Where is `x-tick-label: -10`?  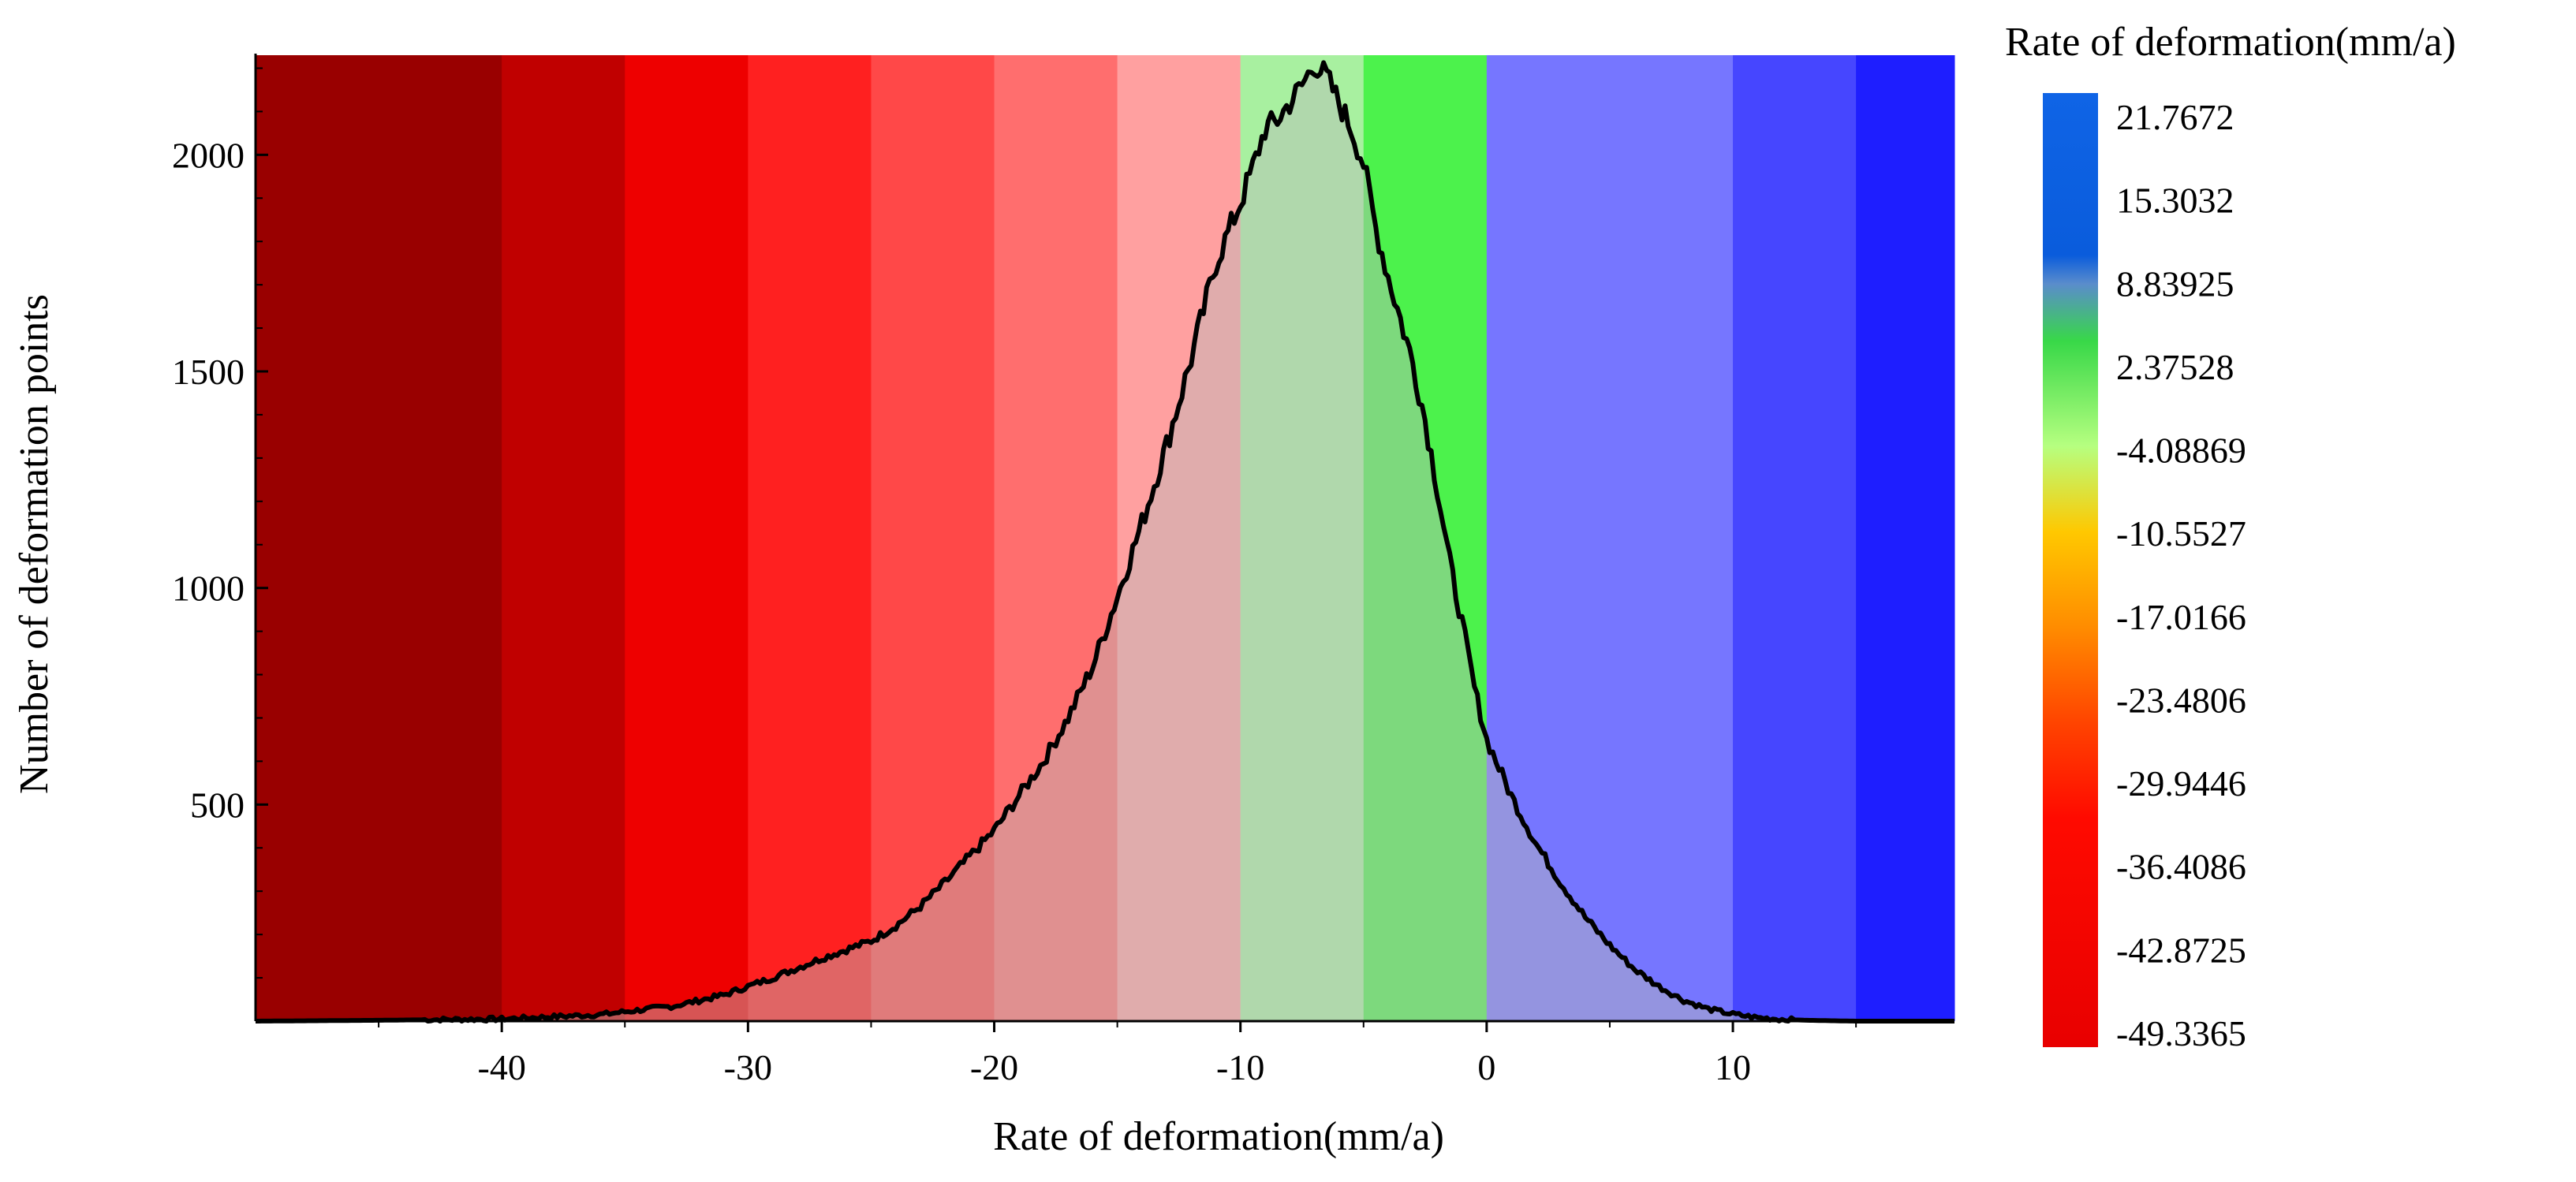 x-tick-label: -10 is located at coordinates (1240, 1067).